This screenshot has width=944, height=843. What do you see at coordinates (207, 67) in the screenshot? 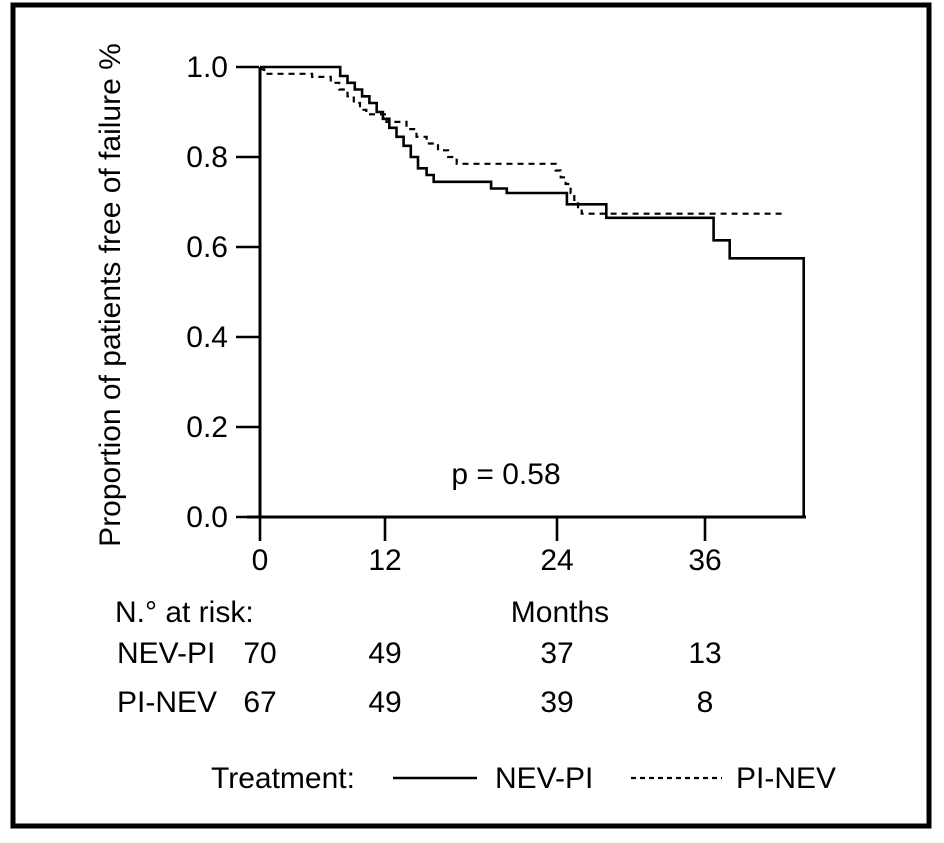
I see `y-tick-label: 1.0` at bounding box center [207, 67].